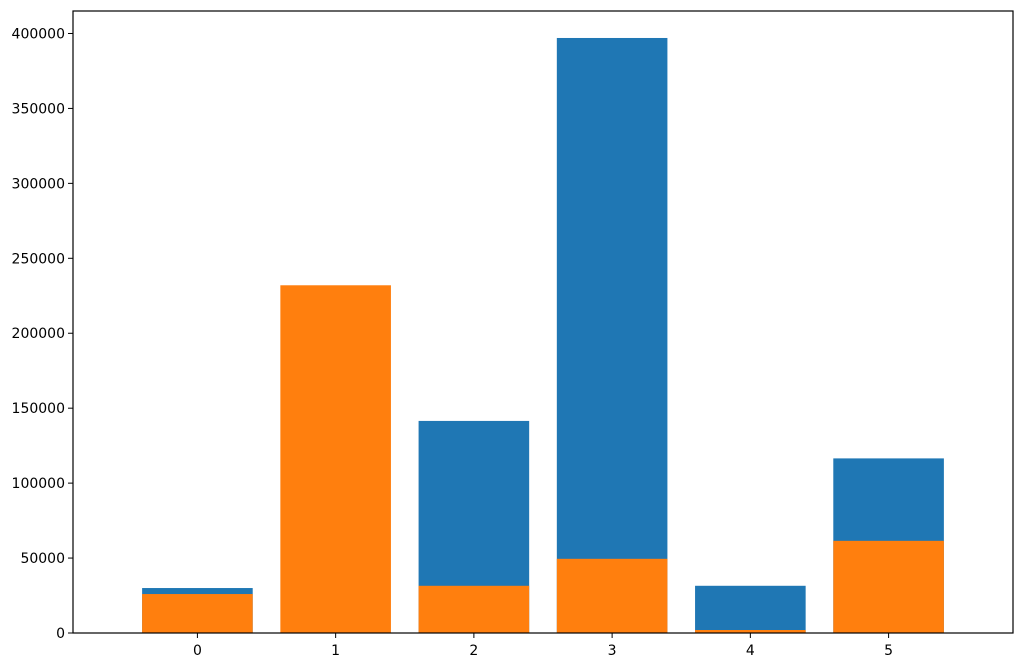 This screenshot has height=667, width=1024. What do you see at coordinates (42, 559) in the screenshot?
I see `y-tick-label: 50000` at bounding box center [42, 559].